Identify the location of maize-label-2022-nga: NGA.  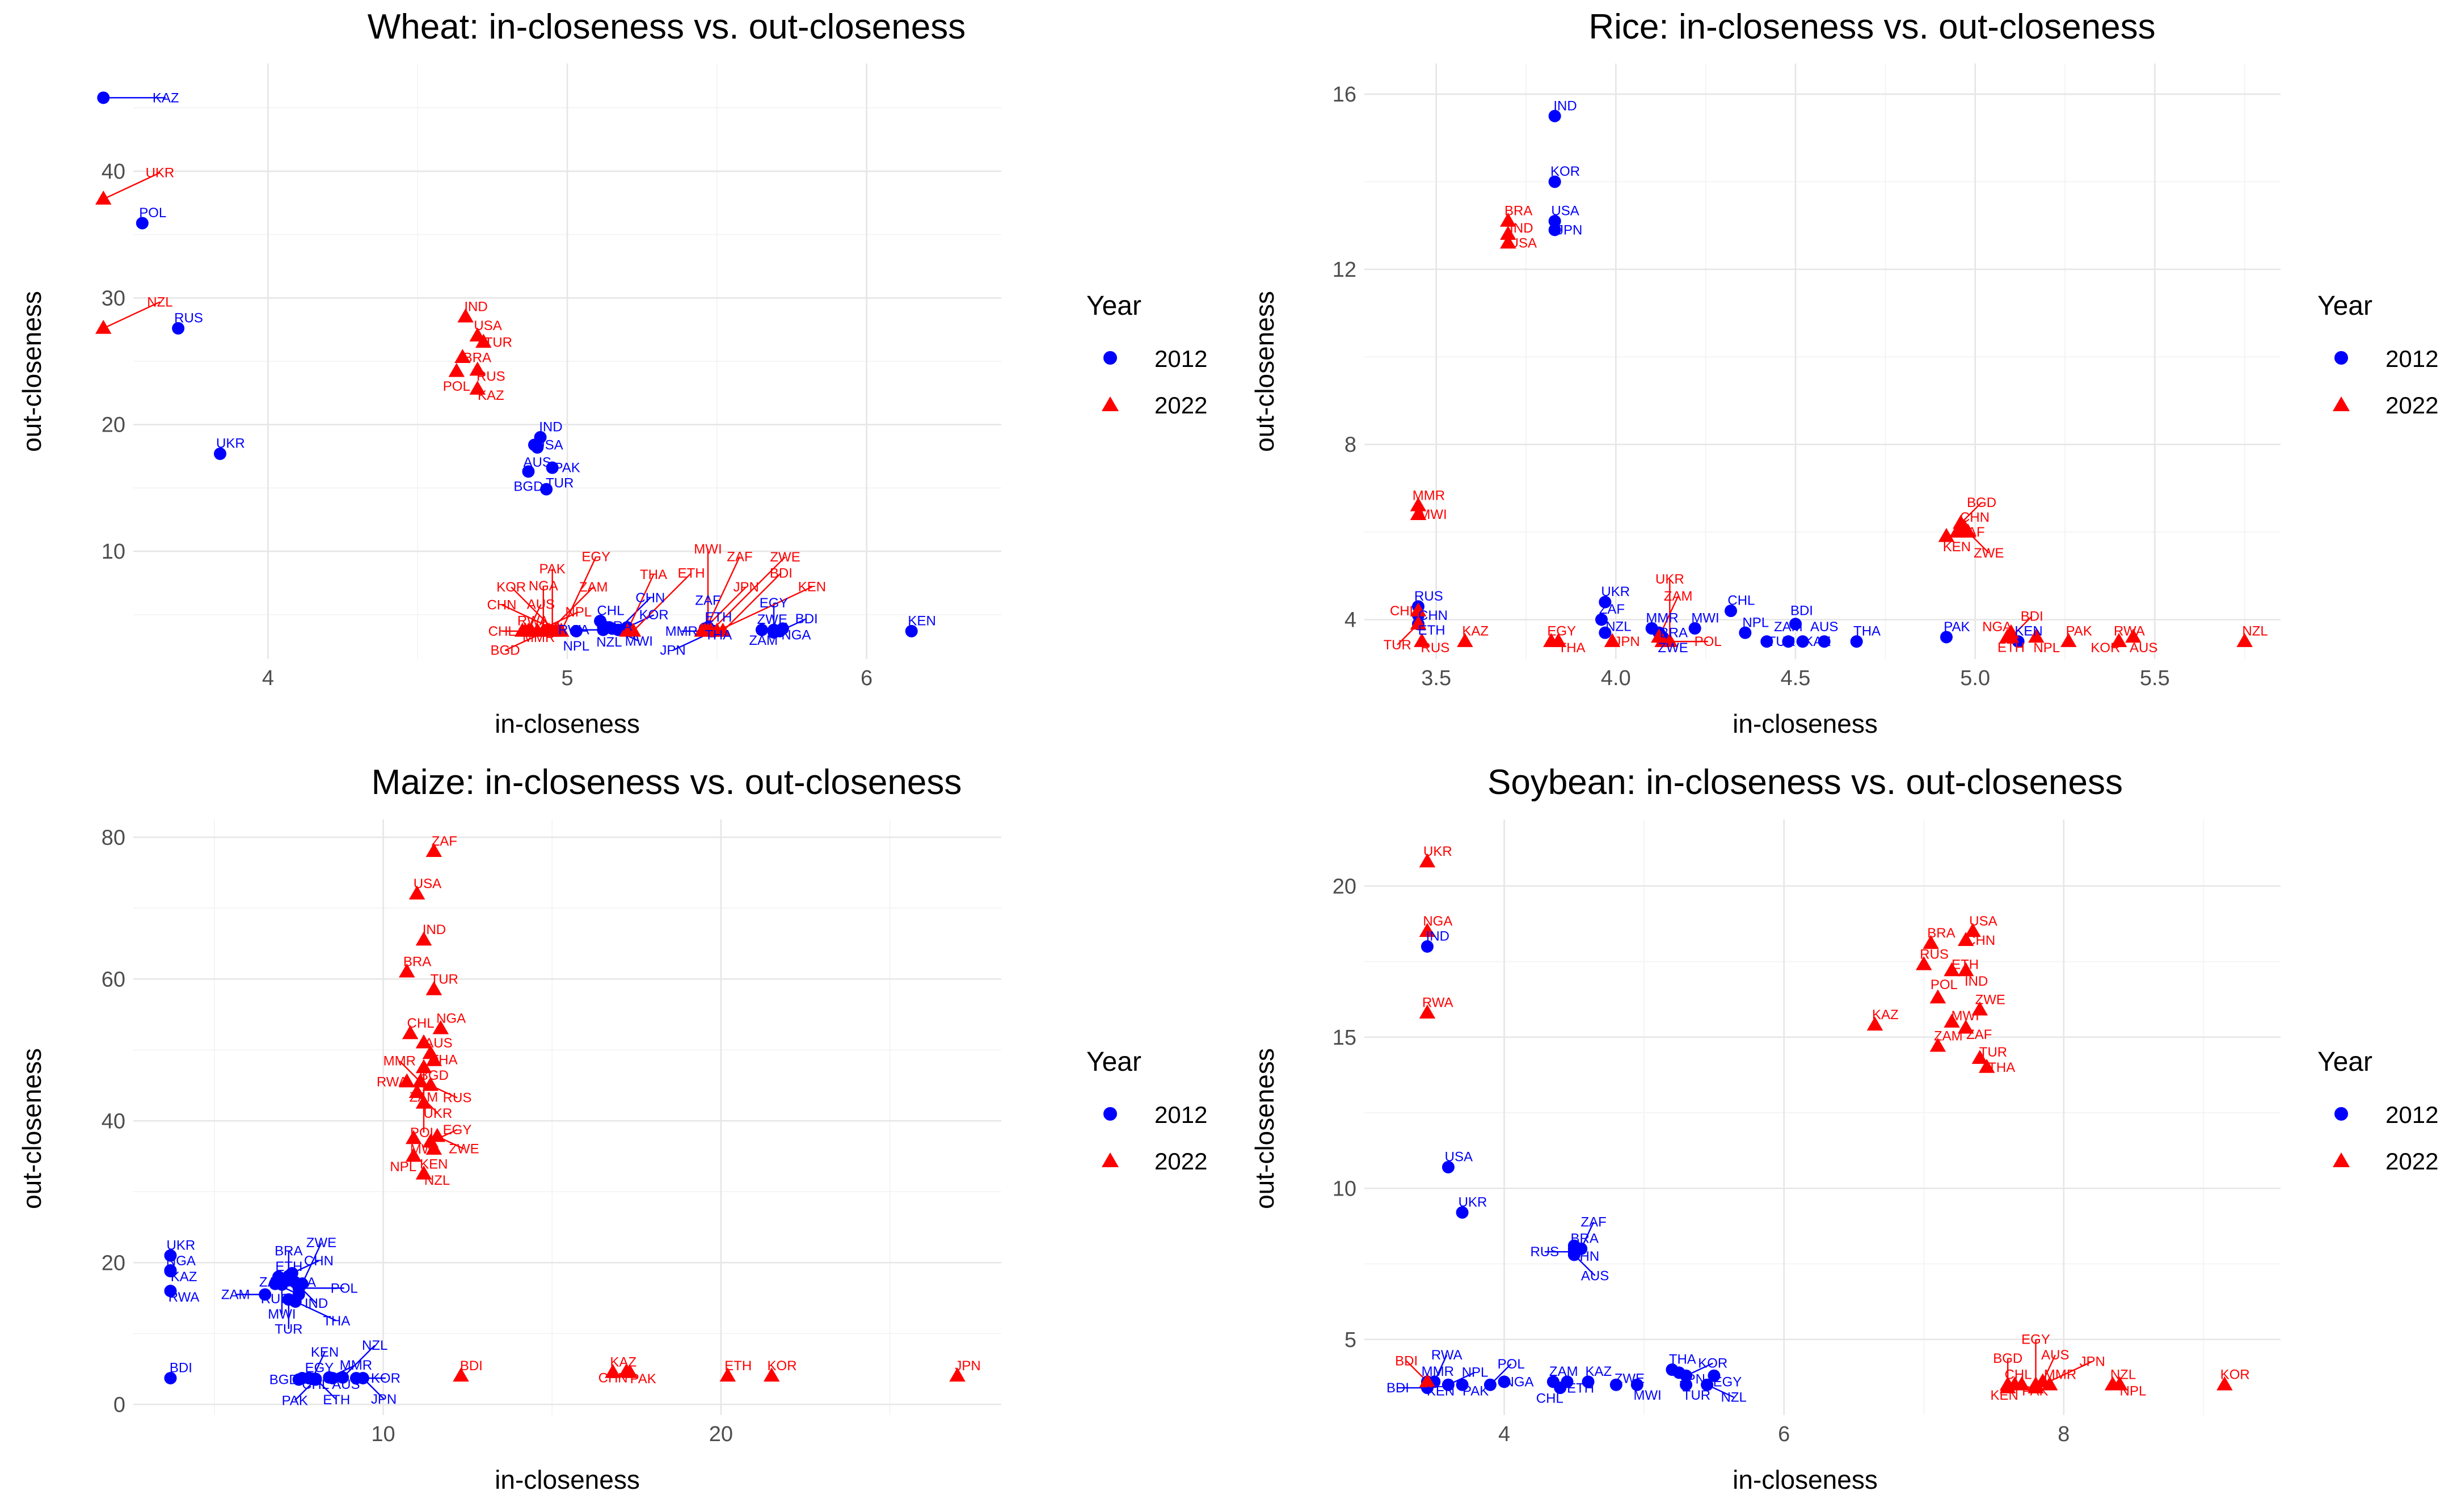
(451, 1018).